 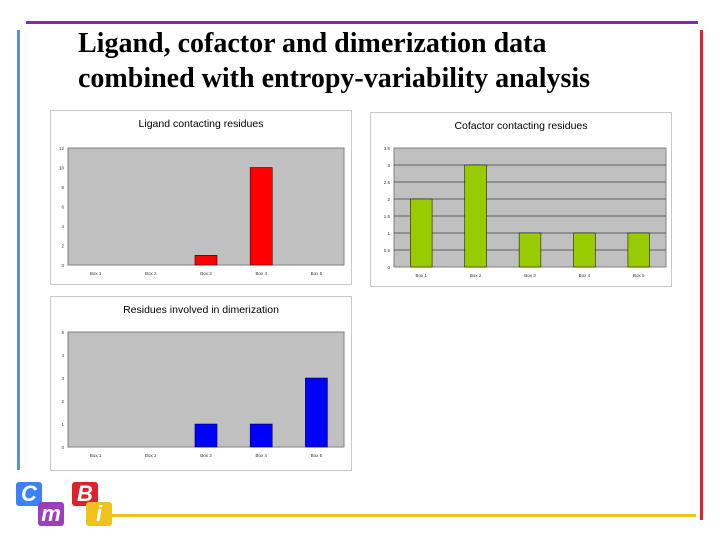 I want to click on chart-title: Cofactor contacting residues, so click(x=520, y=126).